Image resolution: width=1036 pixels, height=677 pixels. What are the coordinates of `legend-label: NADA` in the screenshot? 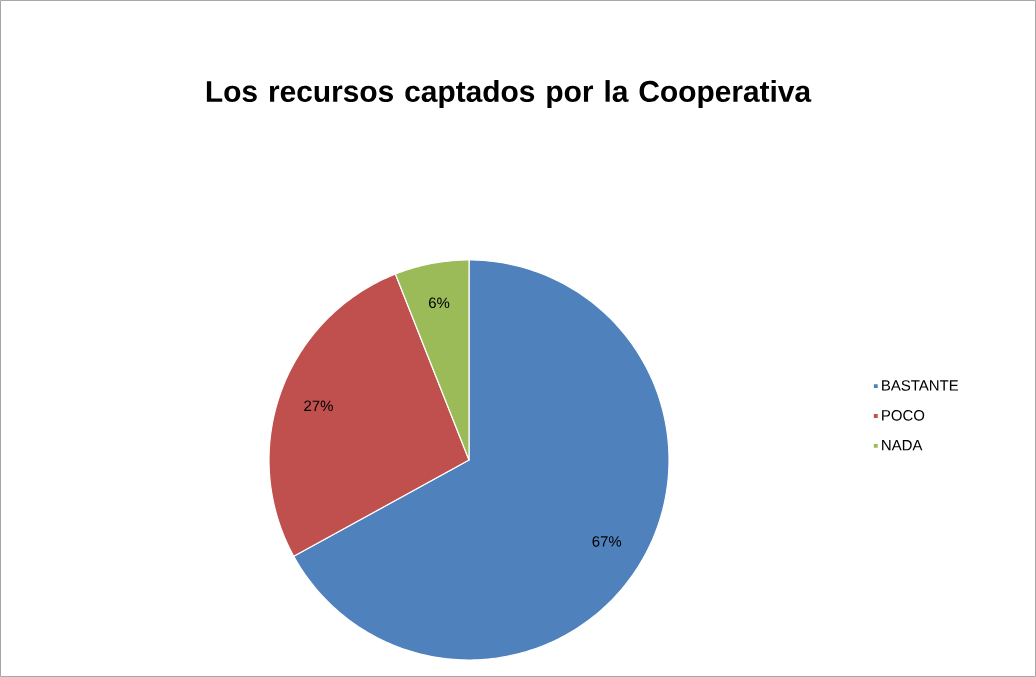 It's located at (902, 445).